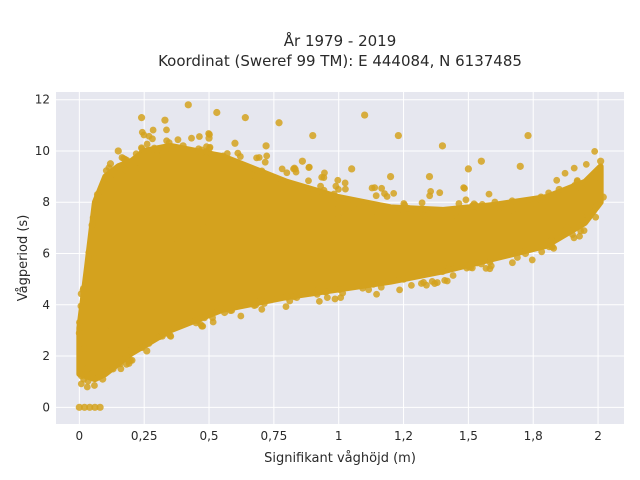 This screenshot has height=480, width=640. Describe the element at coordinates (42, 151) in the screenshot. I see `y-tick-label: 10` at that location.